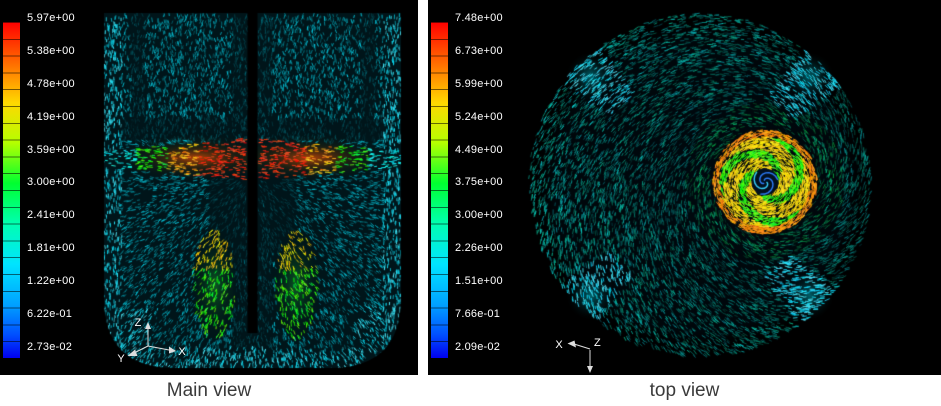 The height and width of the screenshot is (406, 941). What do you see at coordinates (479, 50) in the screenshot?
I see `legend-tick: 6.73e+00` at bounding box center [479, 50].